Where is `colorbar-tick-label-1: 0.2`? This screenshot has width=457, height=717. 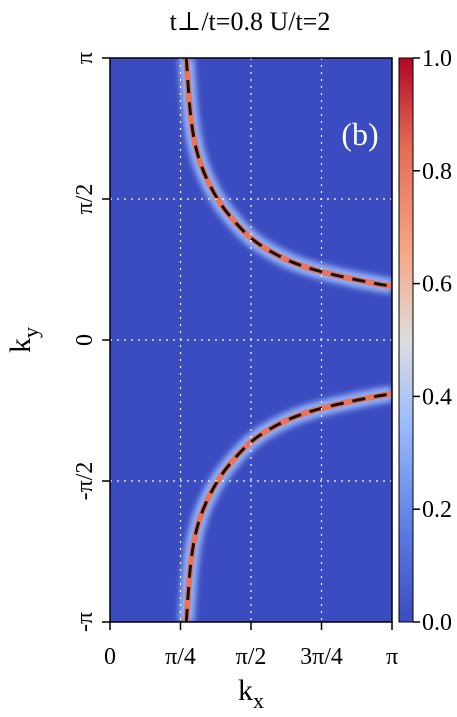
colorbar-tick-label-1: 0.2 is located at coordinates (437, 510).